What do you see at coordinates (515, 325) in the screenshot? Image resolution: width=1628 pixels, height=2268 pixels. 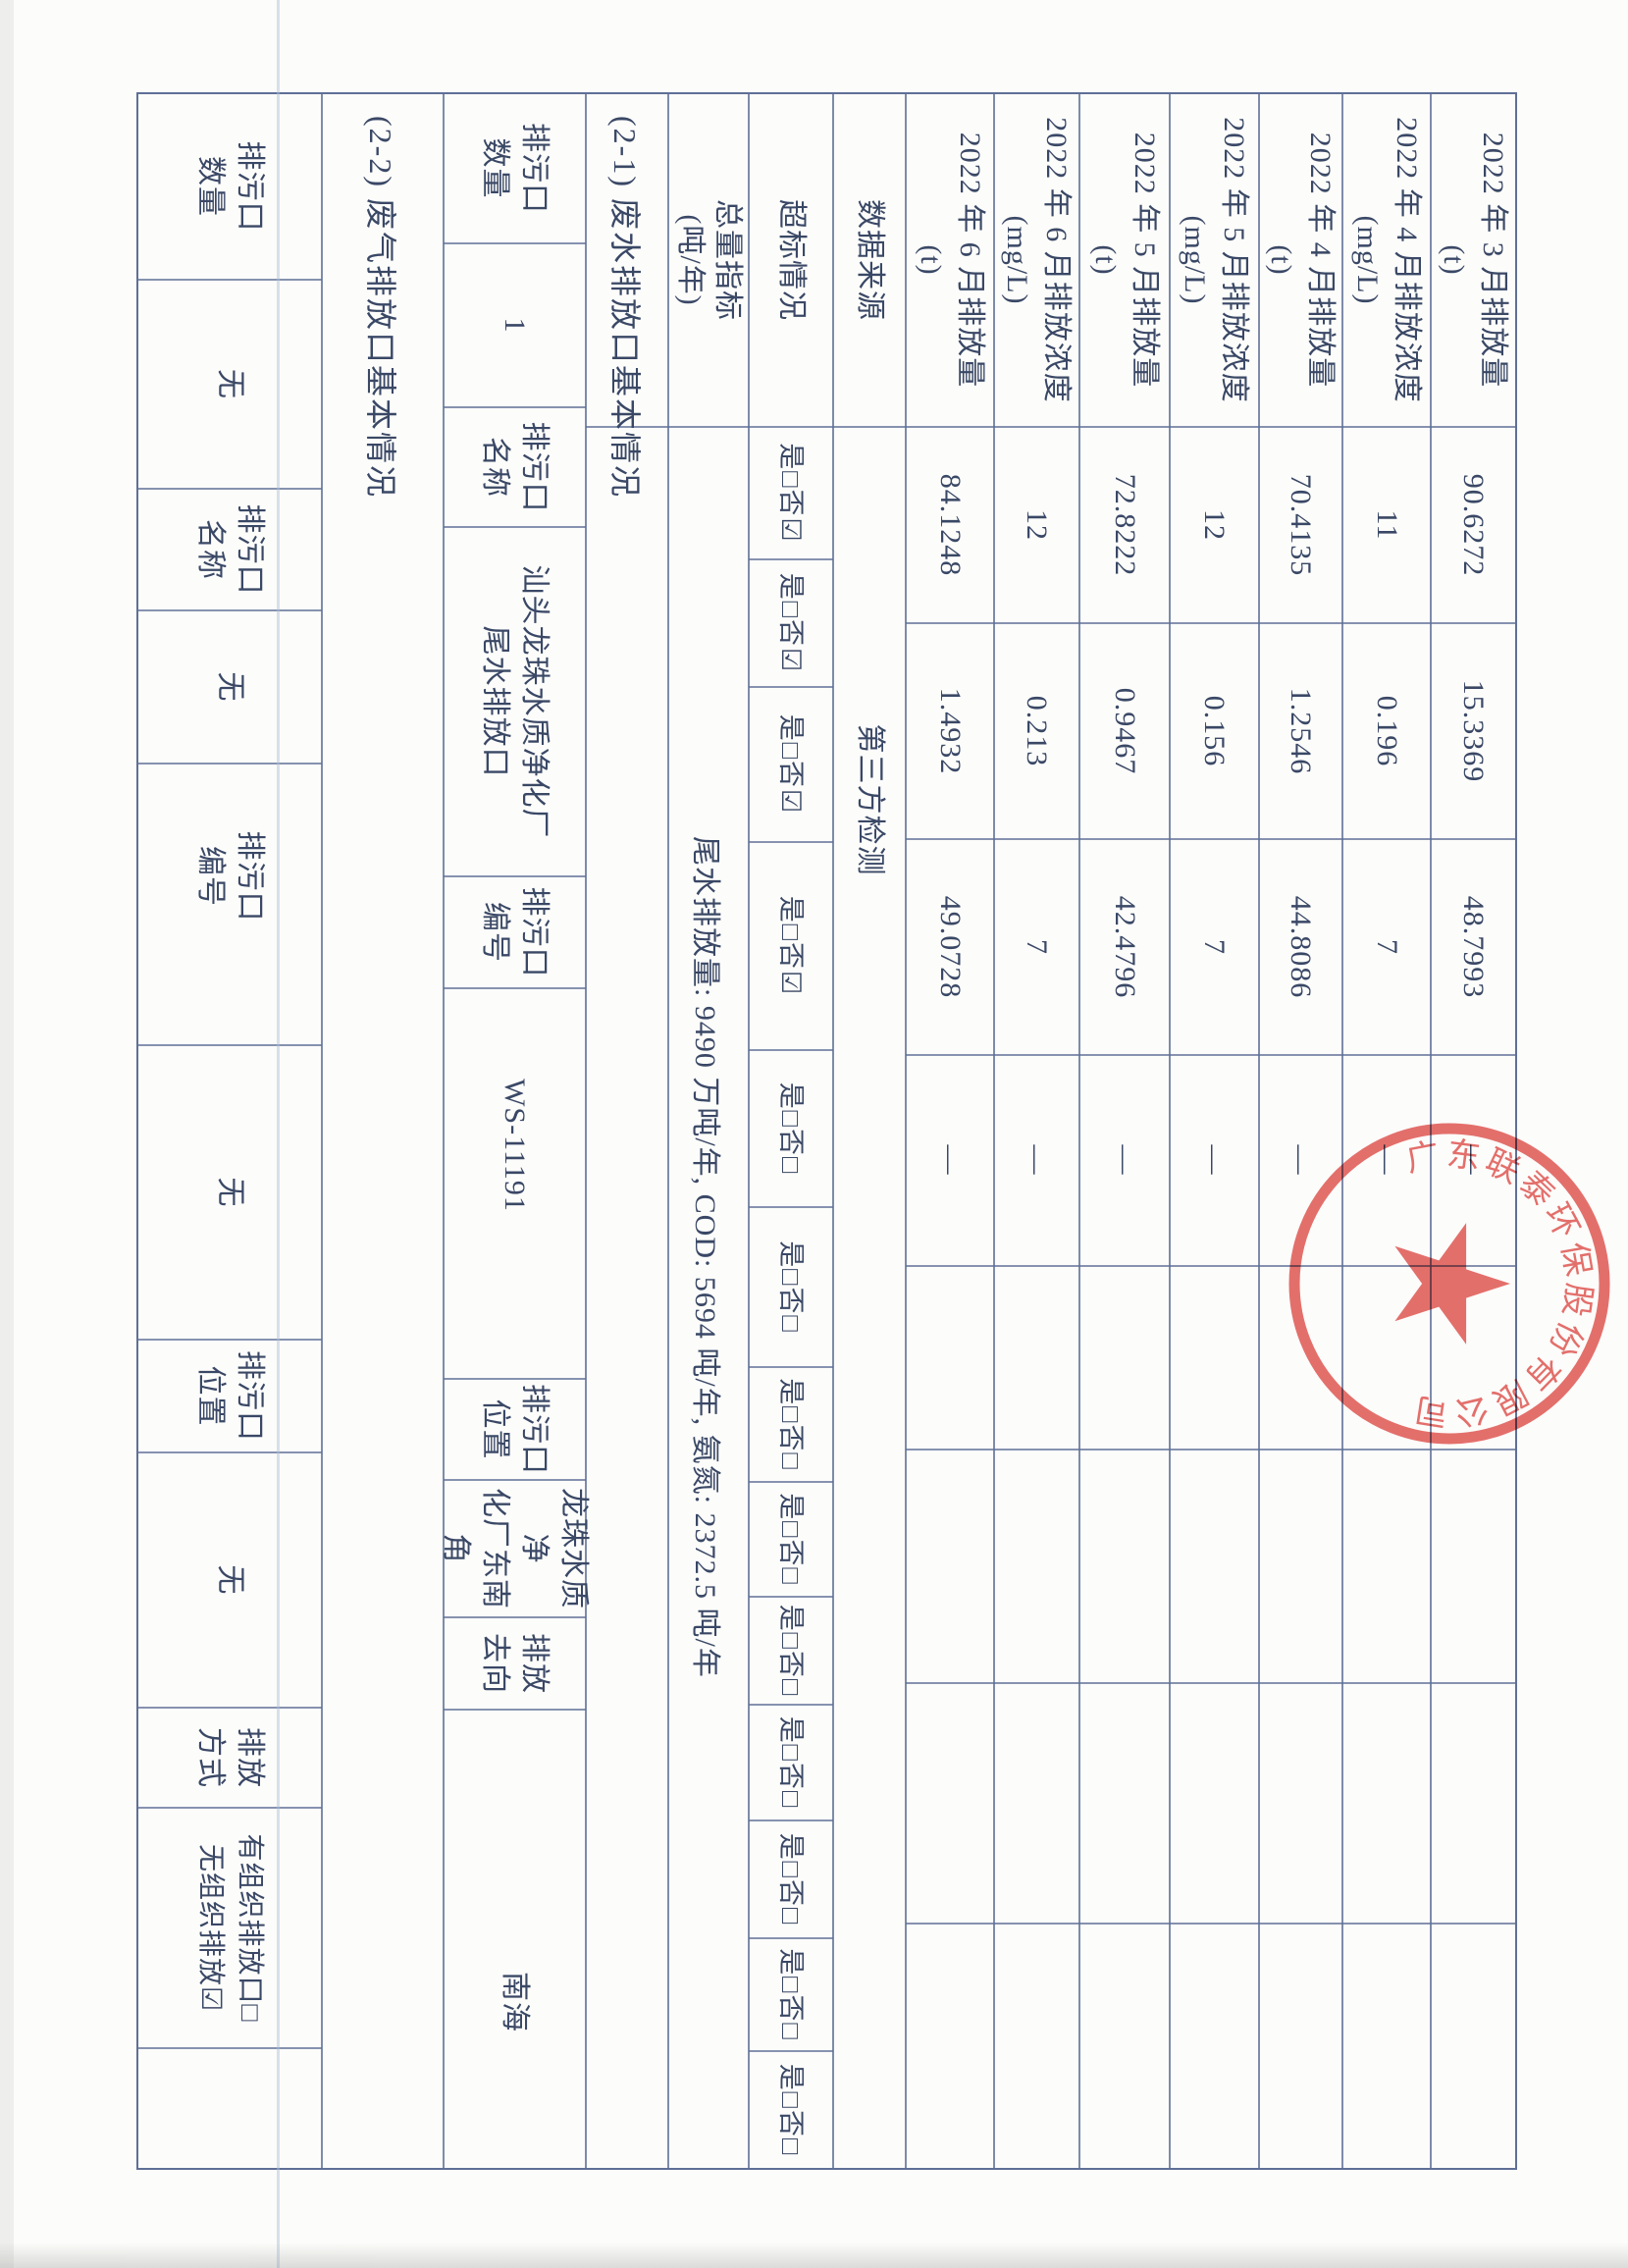 I see `outlet-qty-value: 1` at bounding box center [515, 325].